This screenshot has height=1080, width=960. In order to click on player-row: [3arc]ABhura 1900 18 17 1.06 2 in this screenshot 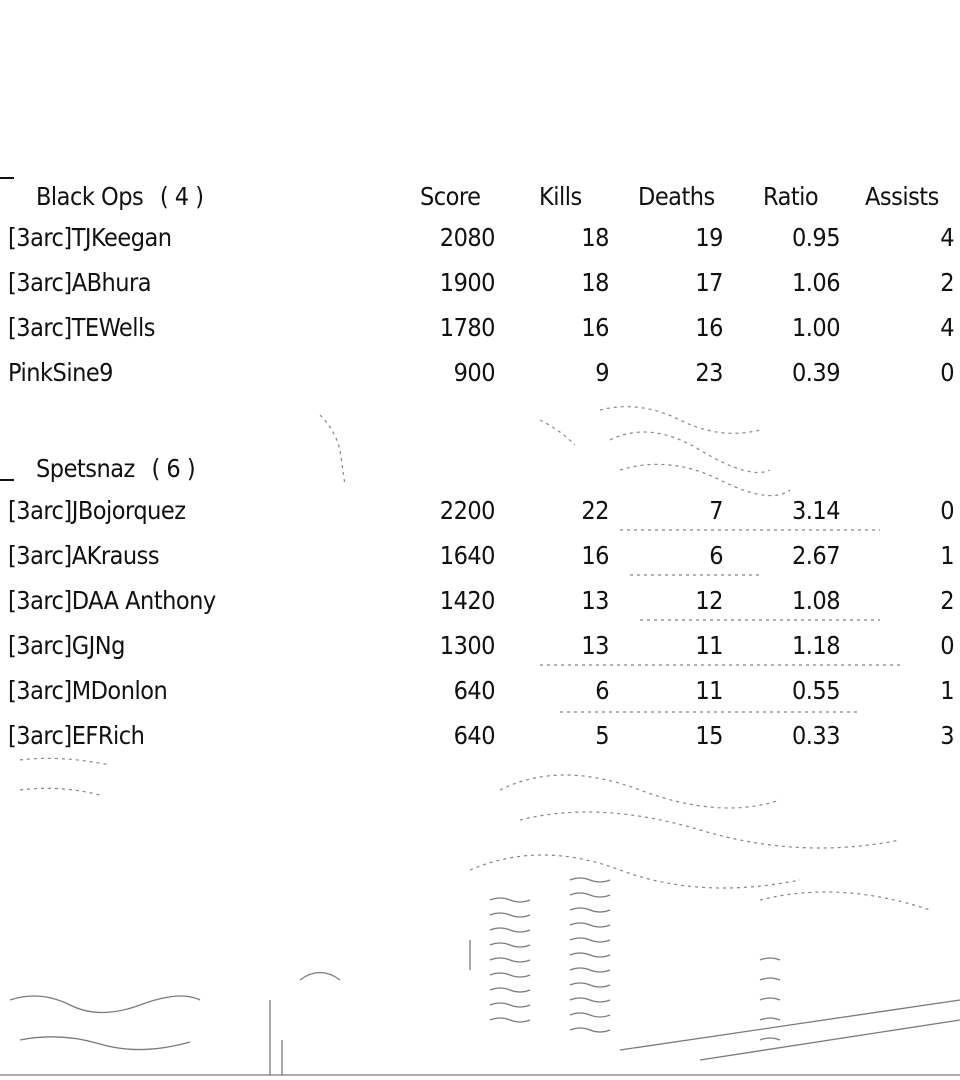, I will do `click(480, 283)`.